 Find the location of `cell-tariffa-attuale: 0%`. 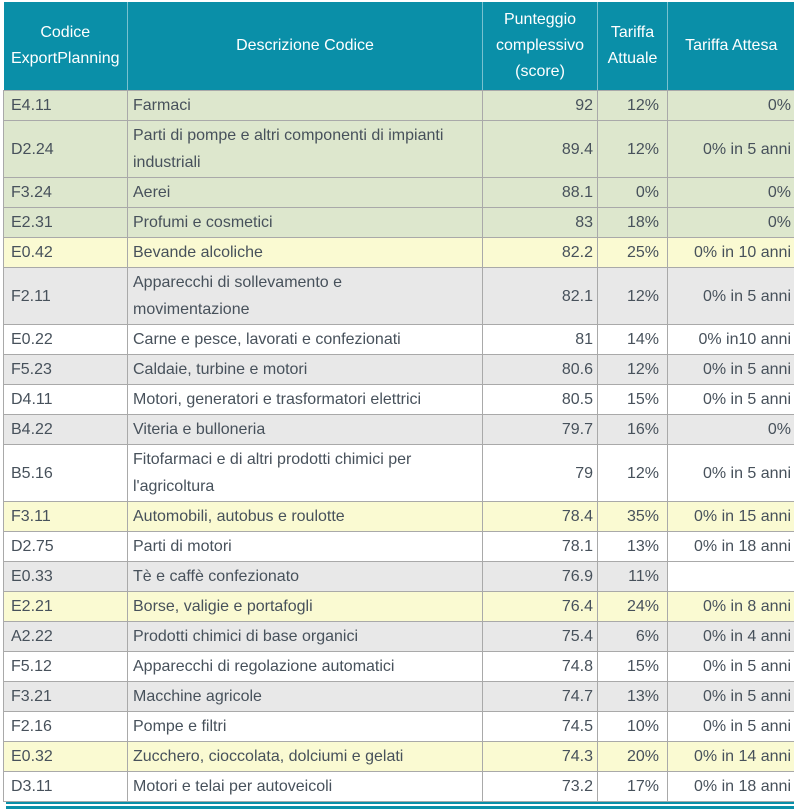

cell-tariffa-attuale: 0% is located at coordinates (633, 193).